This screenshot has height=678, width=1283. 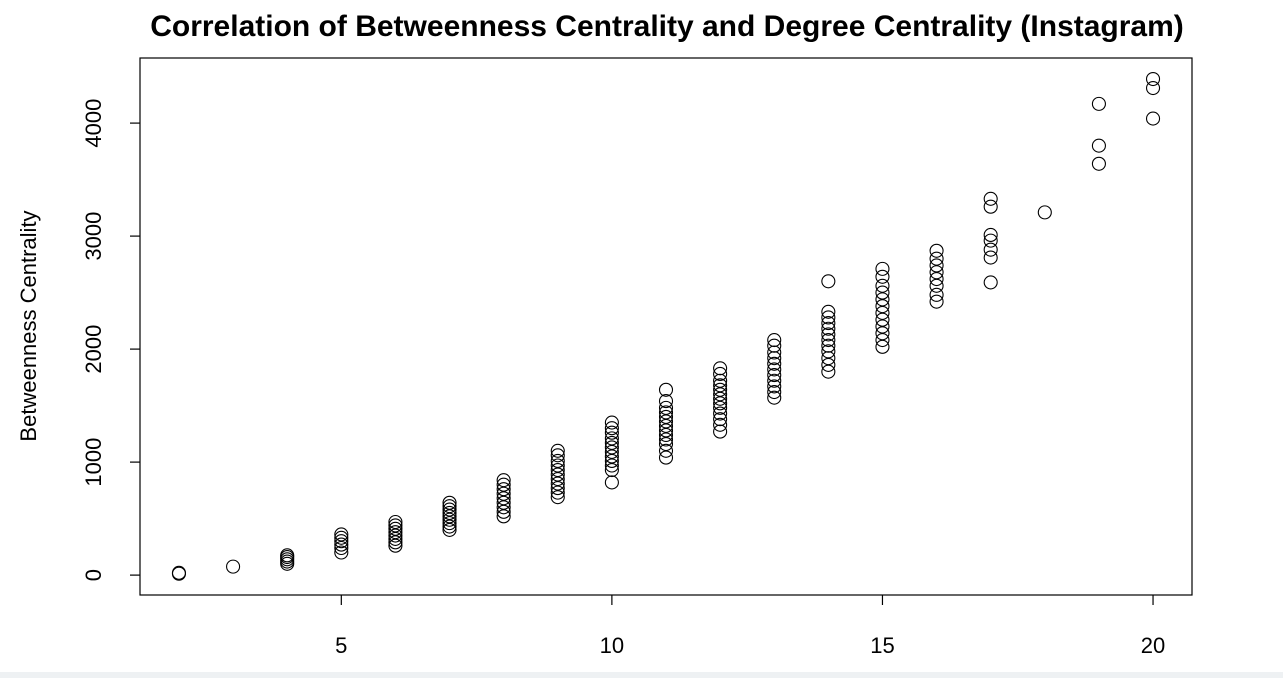 What do you see at coordinates (93, 575) in the screenshot?
I see `y-tick-label: 0` at bounding box center [93, 575].